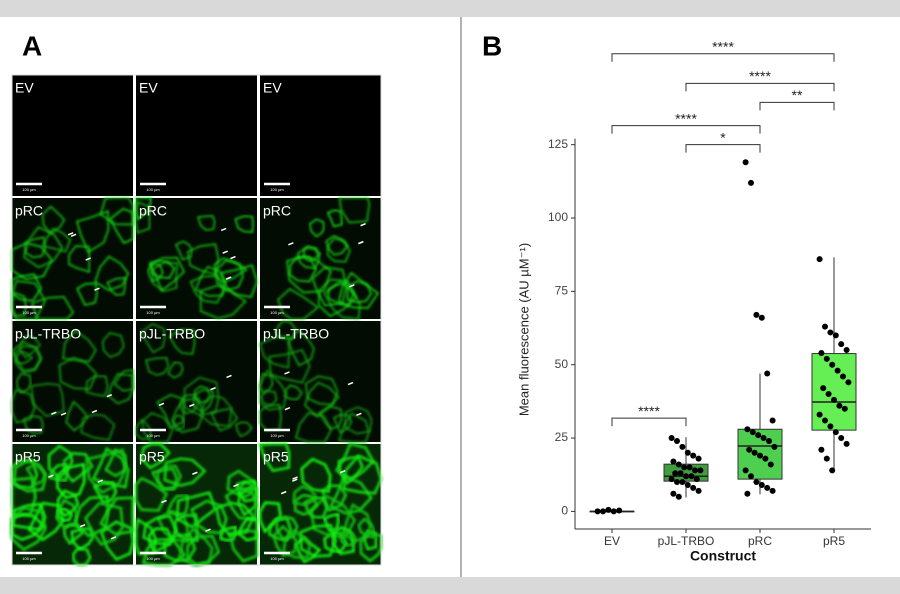  I want to click on x-tick-label: pJL-TRBO, so click(686, 541).